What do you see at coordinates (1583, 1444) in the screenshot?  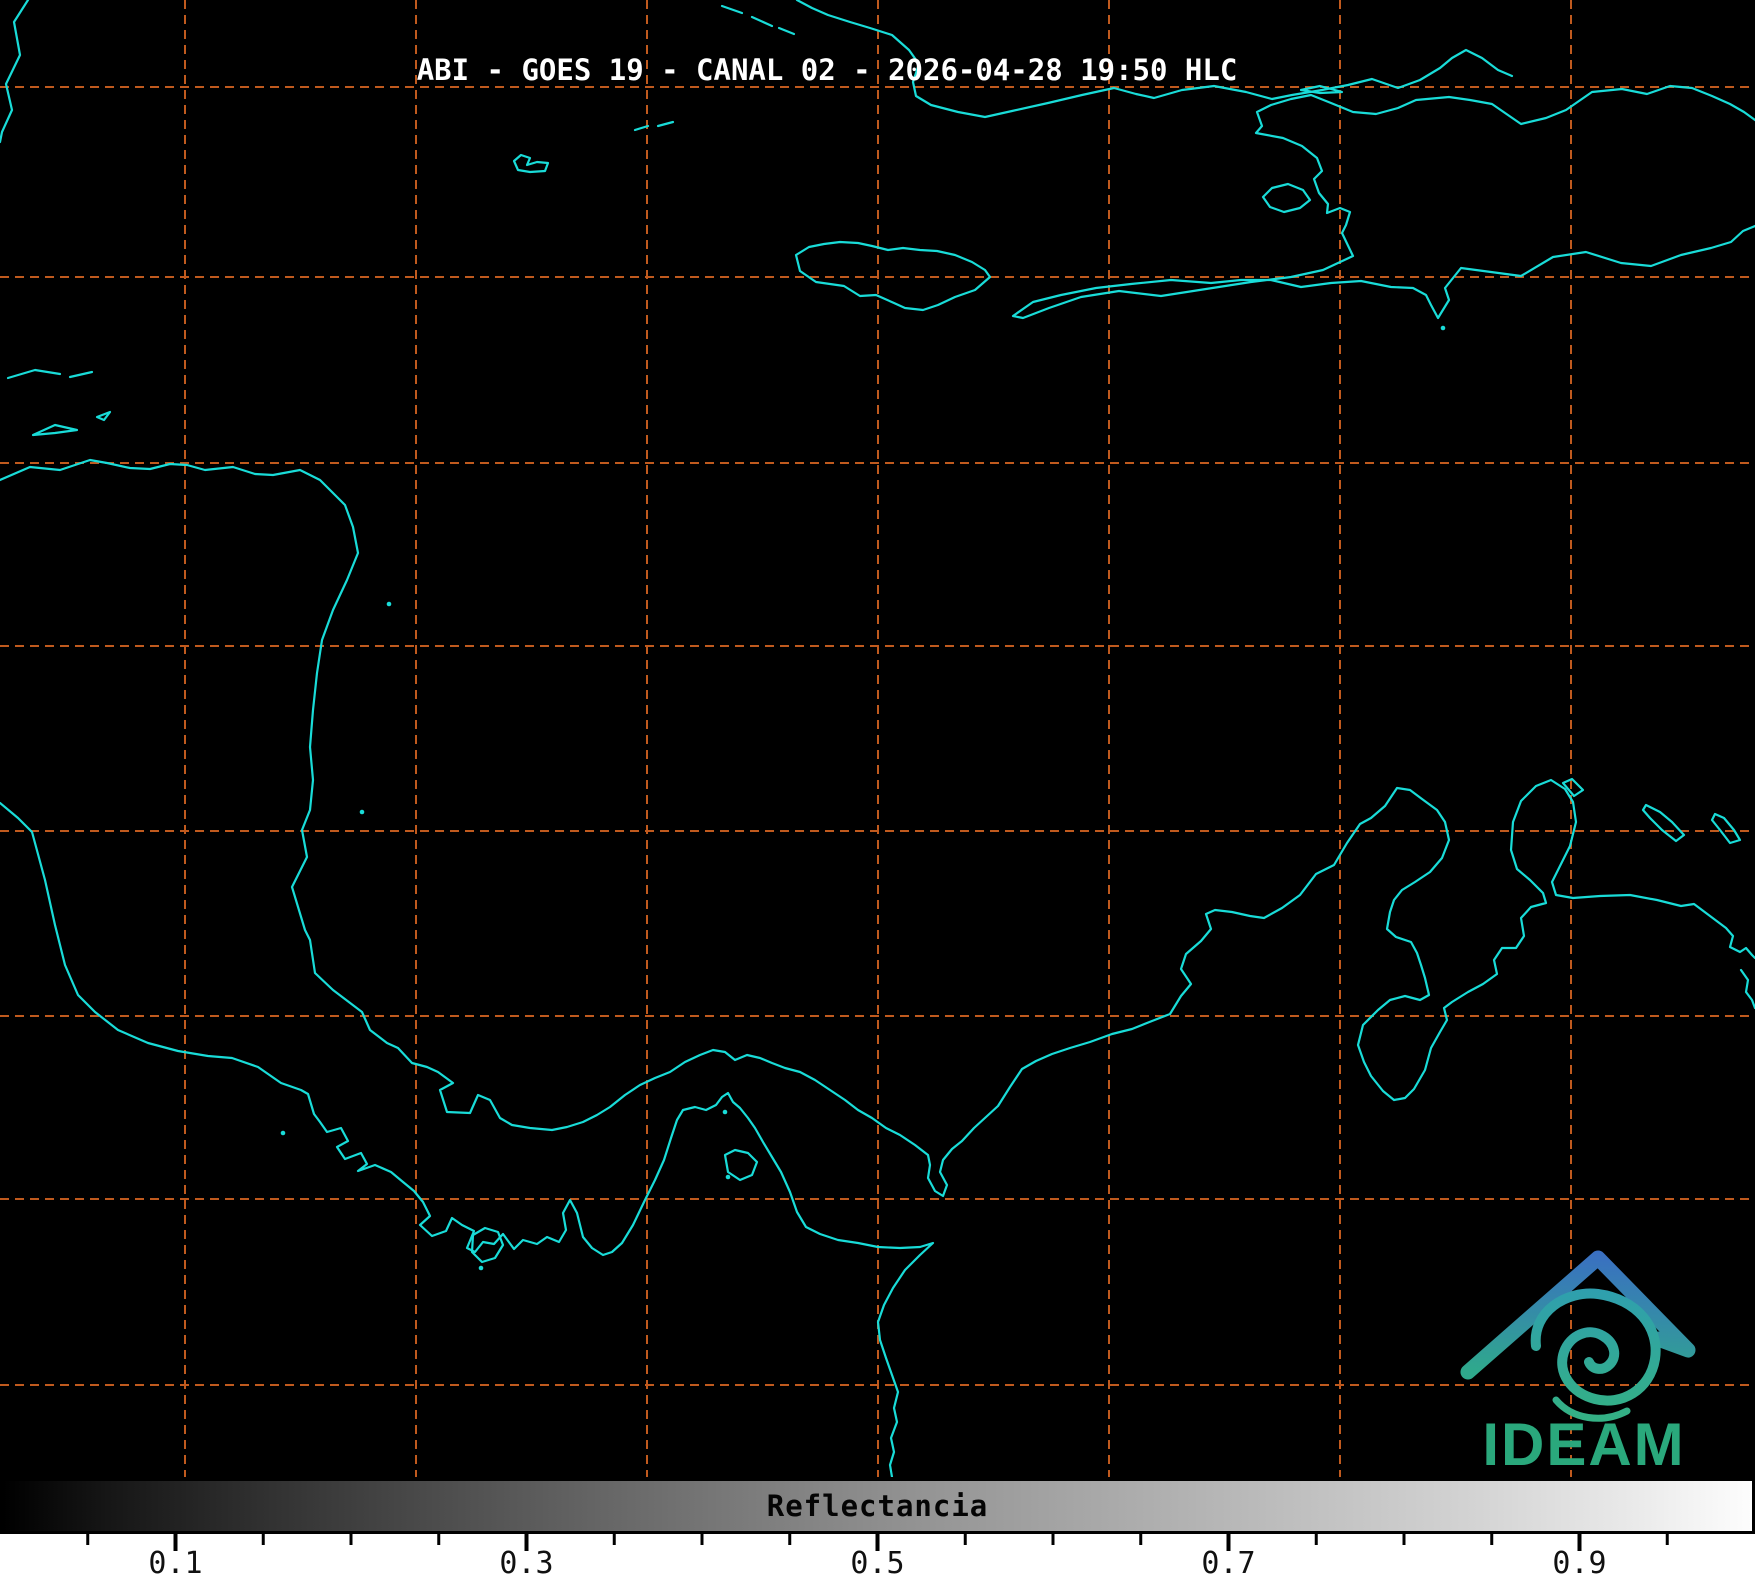 I see `ideam-wordmark: IDEAM` at bounding box center [1583, 1444].